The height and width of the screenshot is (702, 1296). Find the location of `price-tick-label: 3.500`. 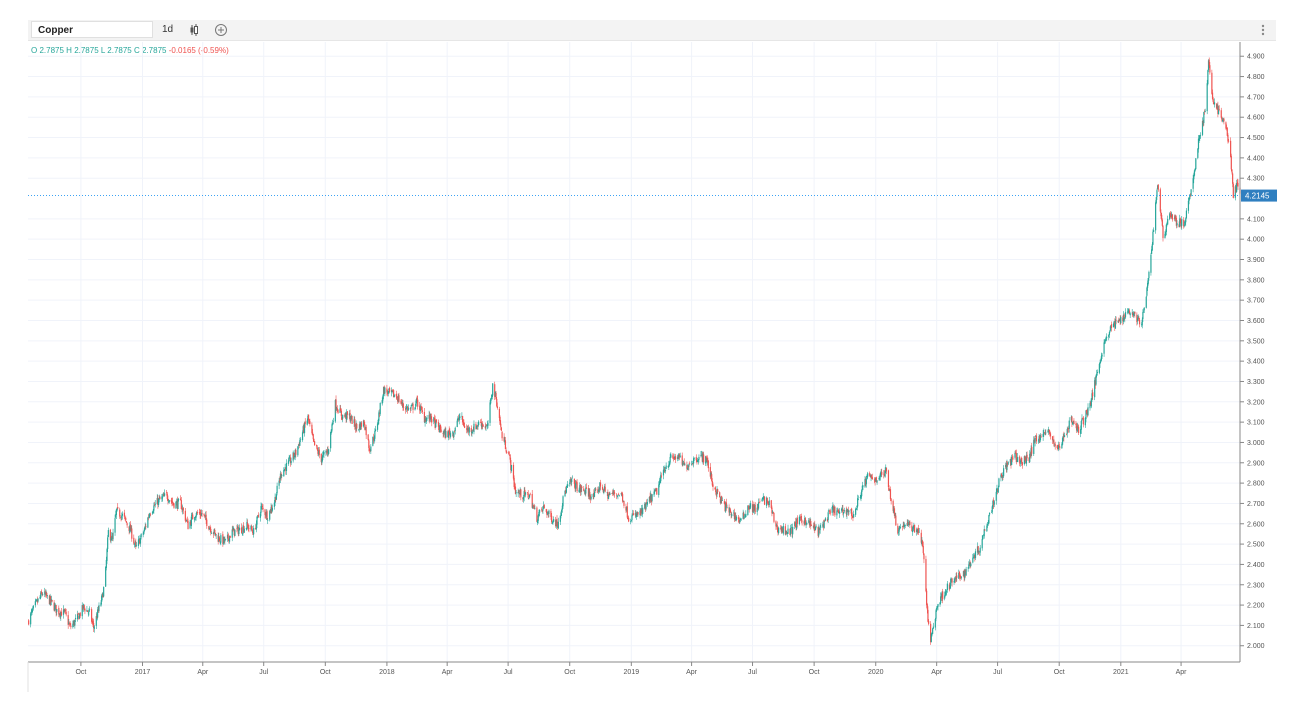

price-tick-label: 3.500 is located at coordinates (1256, 341).